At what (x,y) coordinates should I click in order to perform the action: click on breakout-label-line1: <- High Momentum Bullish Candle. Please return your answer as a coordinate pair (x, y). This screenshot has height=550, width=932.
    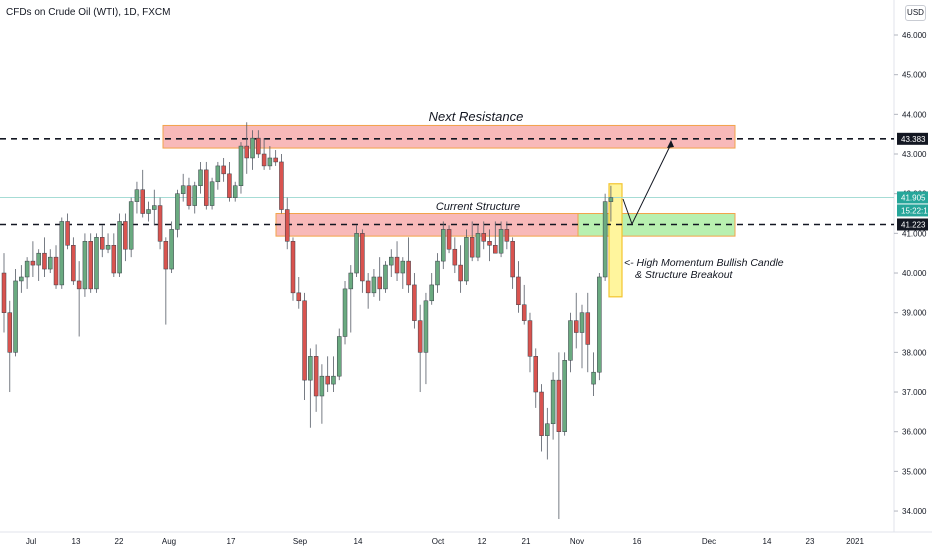
    Looking at the image, I should click on (704, 263).